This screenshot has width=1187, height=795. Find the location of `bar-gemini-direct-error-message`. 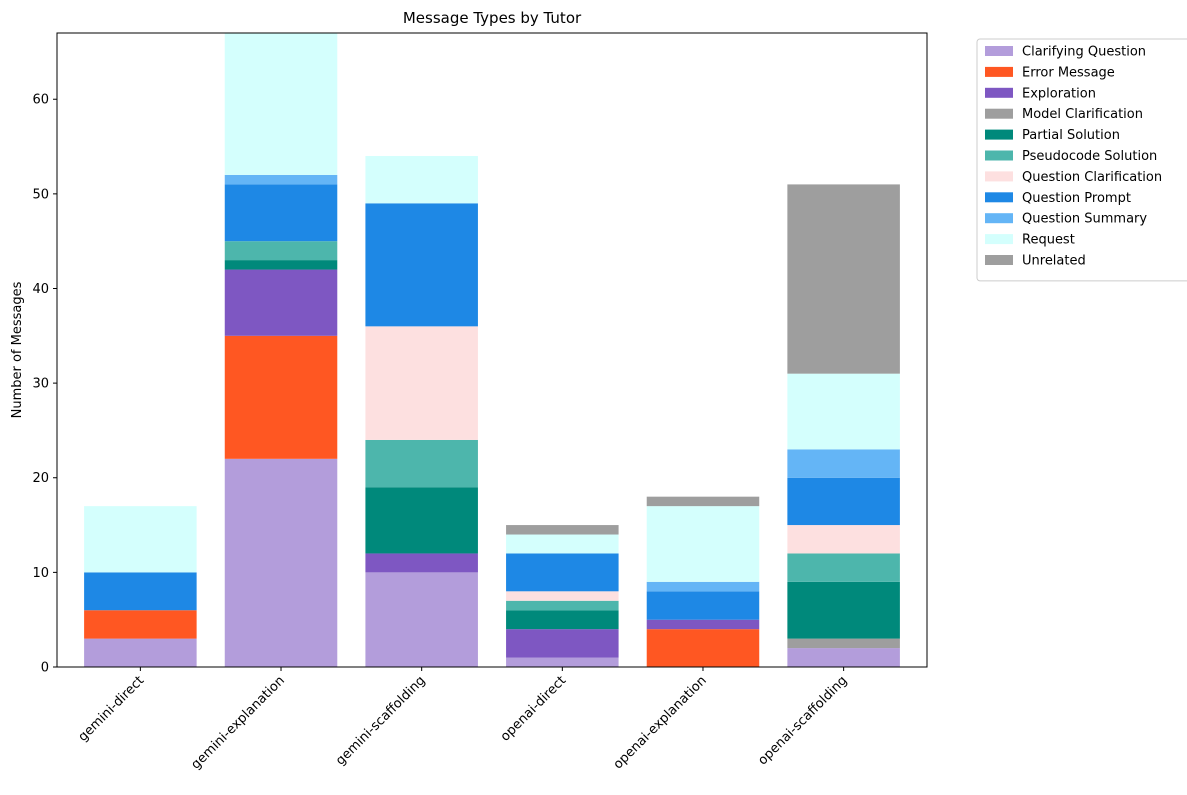

bar-gemini-direct-error-message is located at coordinates (140, 624).